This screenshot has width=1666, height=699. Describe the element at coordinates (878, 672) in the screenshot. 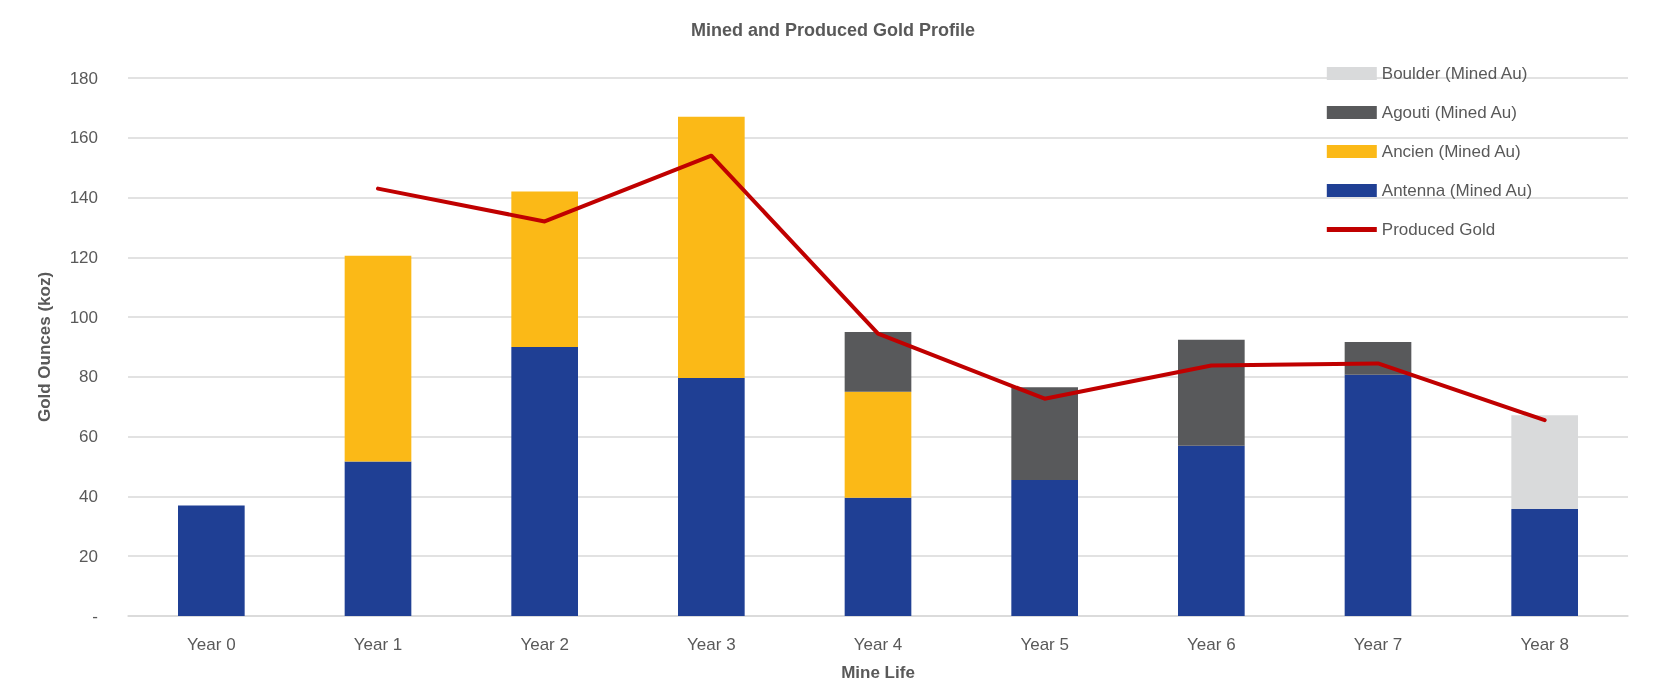

I see `x-axis-title: Mine Life` at that location.